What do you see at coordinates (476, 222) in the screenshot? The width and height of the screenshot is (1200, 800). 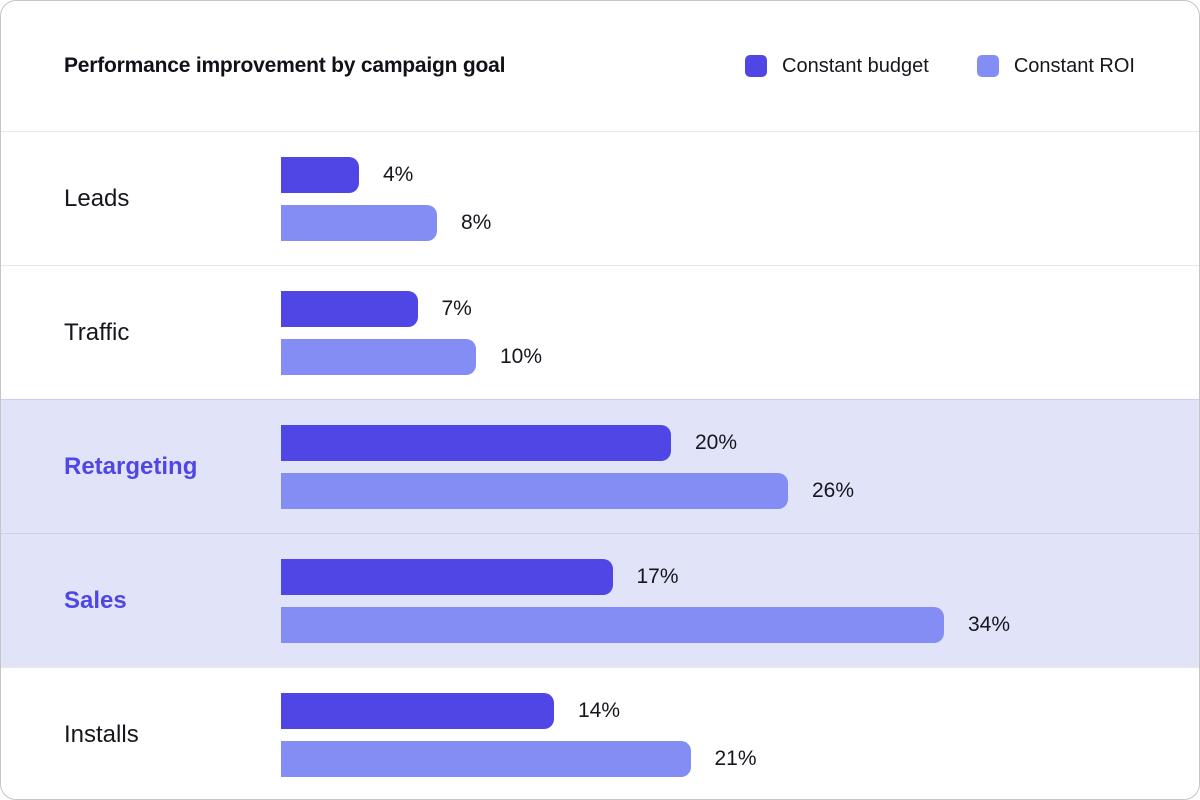 I see `value-label: 8%` at bounding box center [476, 222].